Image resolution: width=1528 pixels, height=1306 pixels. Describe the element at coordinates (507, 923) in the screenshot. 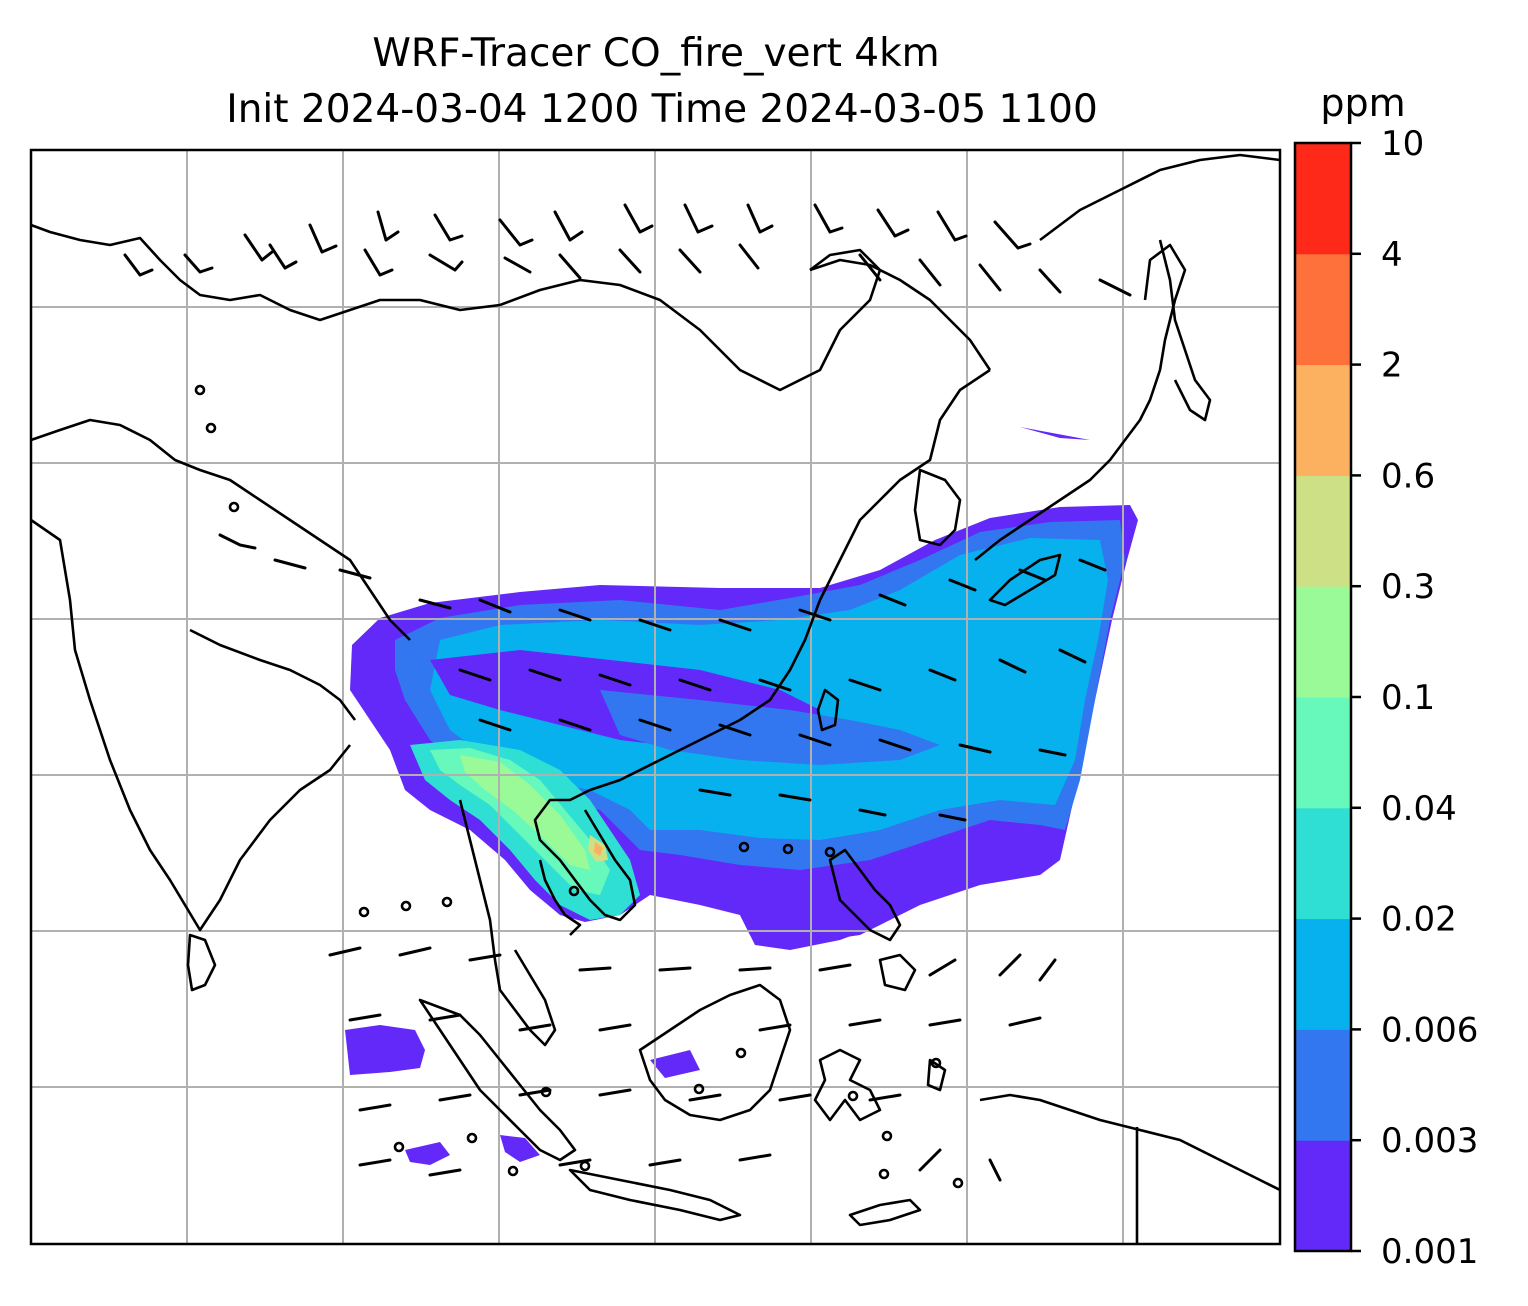

I see `coastline-malay-peninsula` at that location.